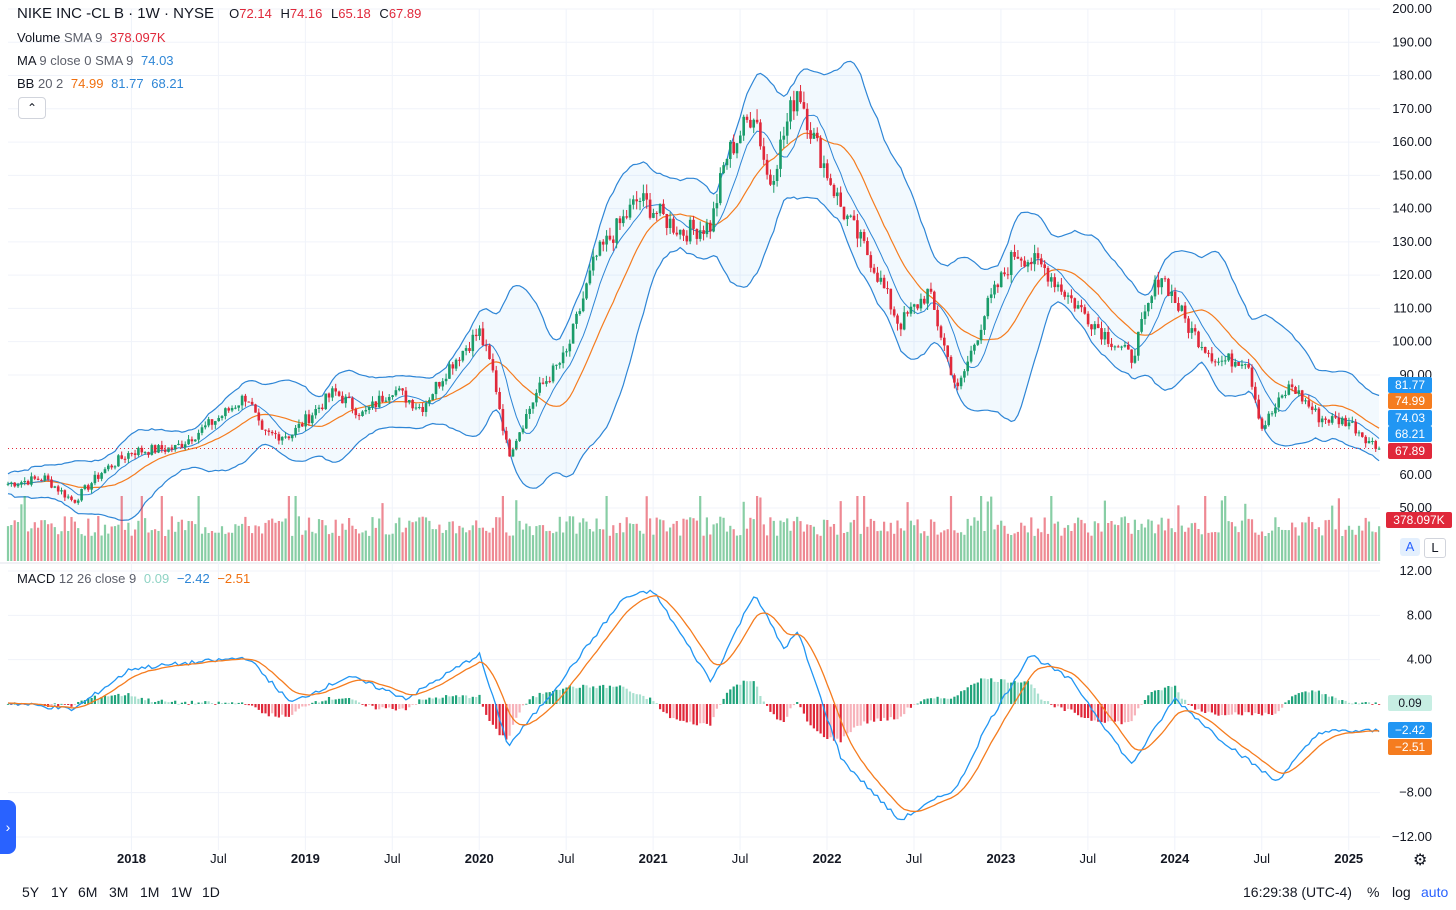 This screenshot has width=1456, height=910. Describe the element at coordinates (1410, 434) in the screenshot. I see `bb-lower-tag-value: 68.21` at that location.